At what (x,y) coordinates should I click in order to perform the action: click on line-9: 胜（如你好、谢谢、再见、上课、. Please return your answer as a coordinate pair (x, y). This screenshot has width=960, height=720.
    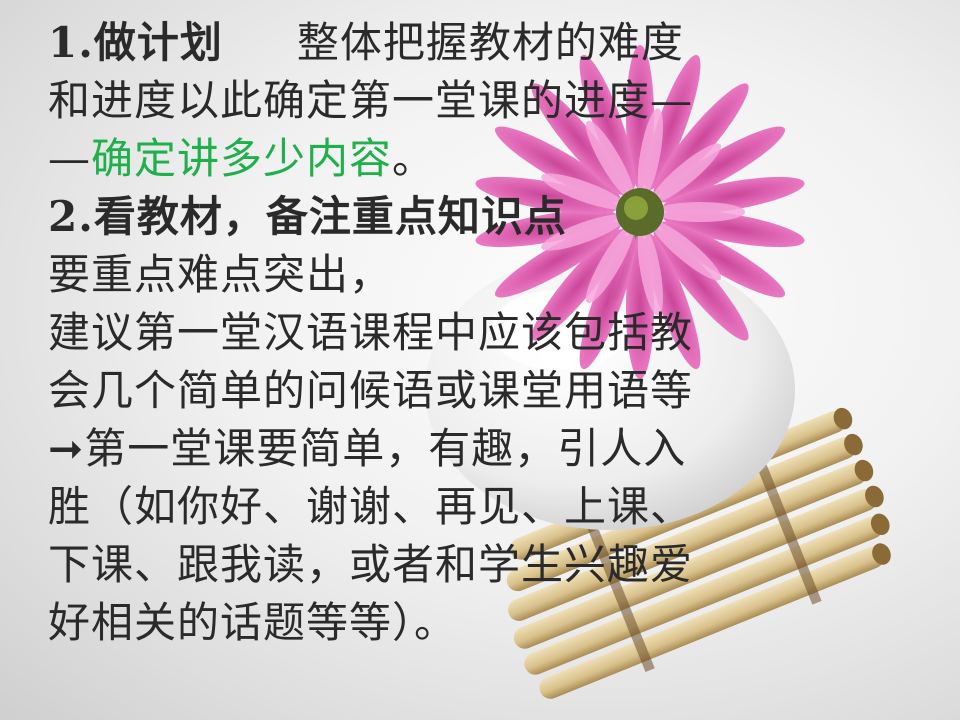
    Looking at the image, I should click on (371, 506).